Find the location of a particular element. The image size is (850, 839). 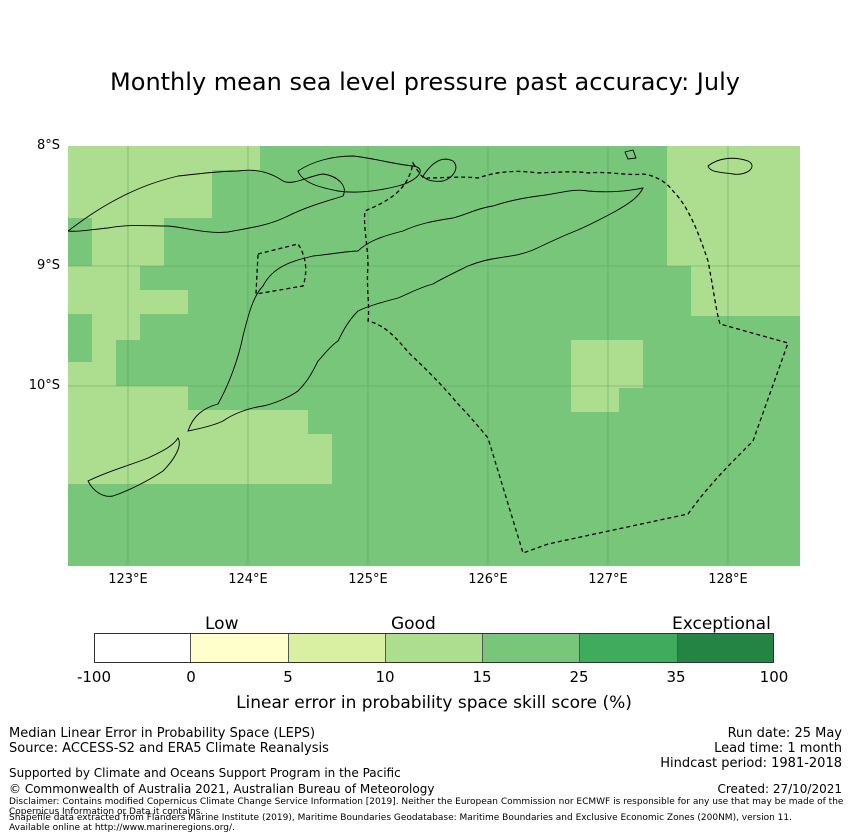

colorbar-frame is located at coordinates (434, 648).